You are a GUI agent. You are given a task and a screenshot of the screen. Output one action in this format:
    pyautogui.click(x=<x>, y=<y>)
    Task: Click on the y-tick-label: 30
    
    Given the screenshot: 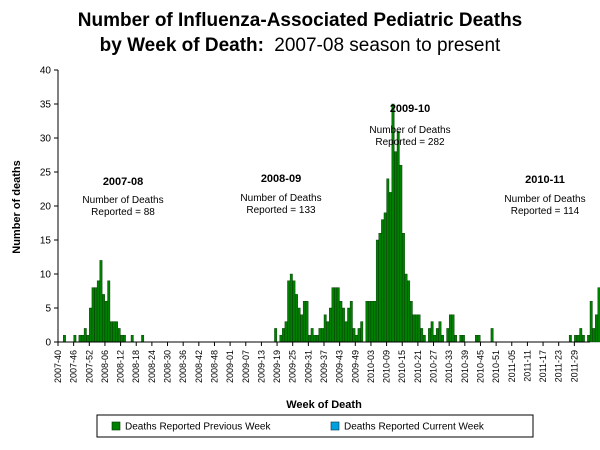 What is the action you would take?
    pyautogui.click(x=46, y=139)
    